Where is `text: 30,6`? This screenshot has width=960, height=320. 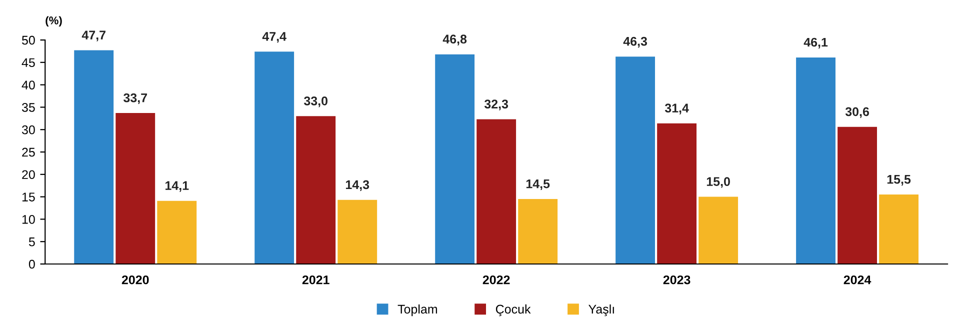 text: 30,6 is located at coordinates (857, 112).